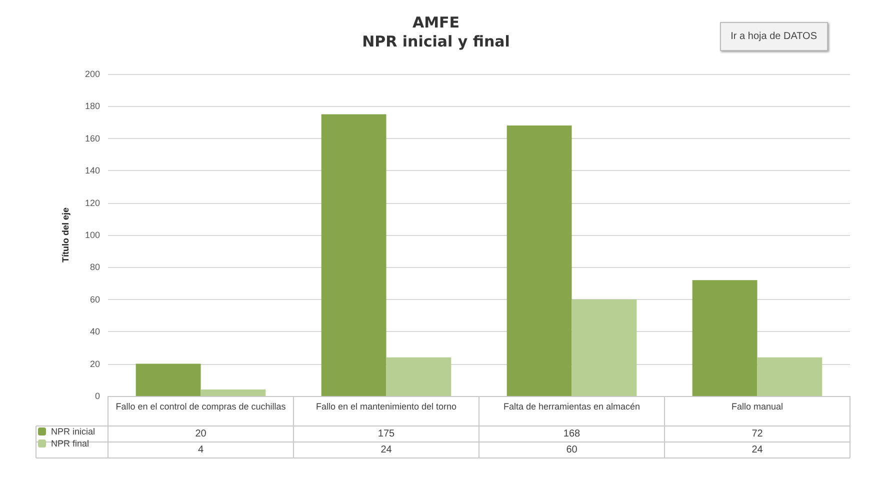  Describe the element at coordinates (92, 171) in the screenshot. I see `y-tick-label: 140` at that location.